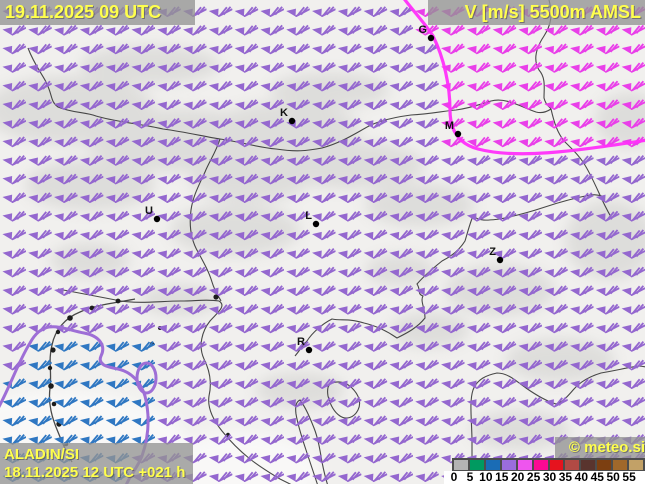  I want to click on colorbar-tick-labels: 0 5 10 15 20 25 30 35 40 45 50 55, so click(544, 477).